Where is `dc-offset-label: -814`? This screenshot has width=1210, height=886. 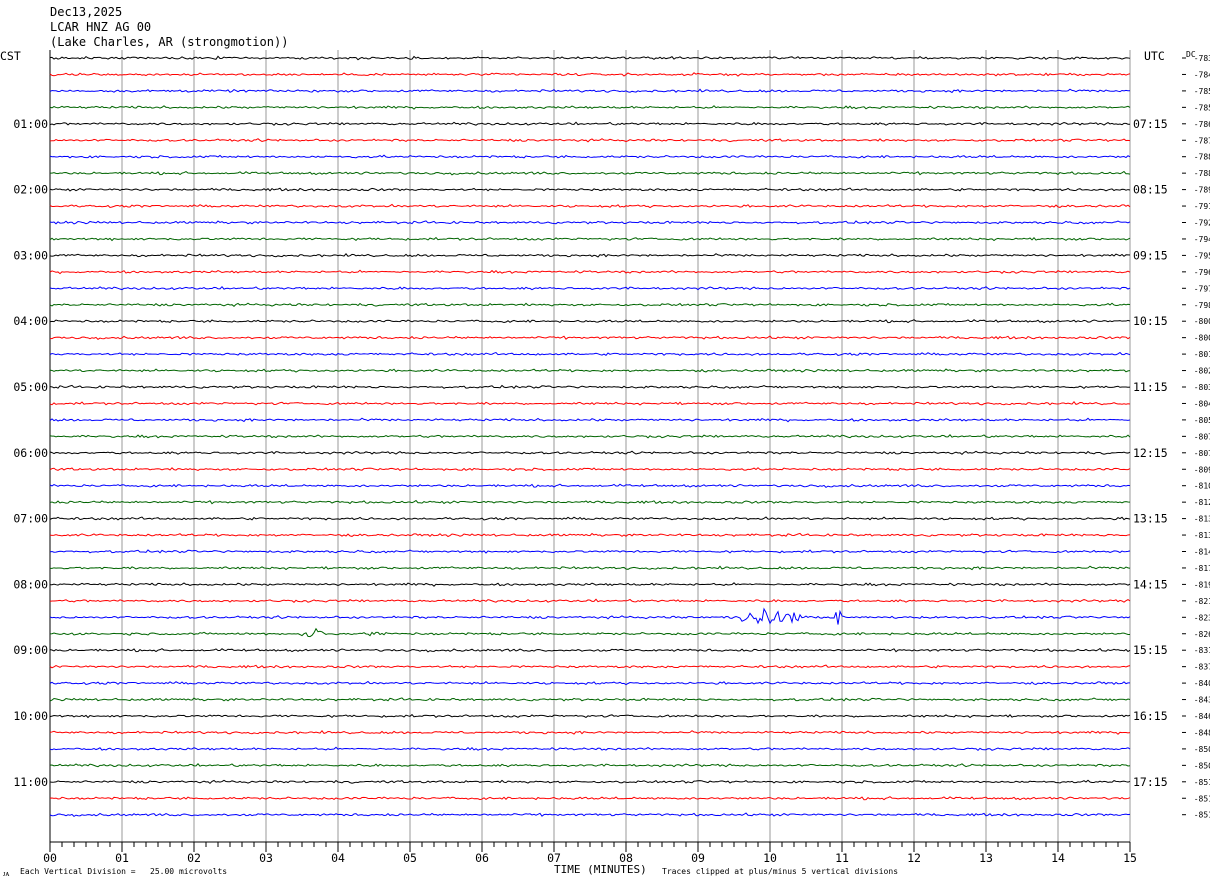
dc-offset-label: -814 is located at coordinates (1202, 552).